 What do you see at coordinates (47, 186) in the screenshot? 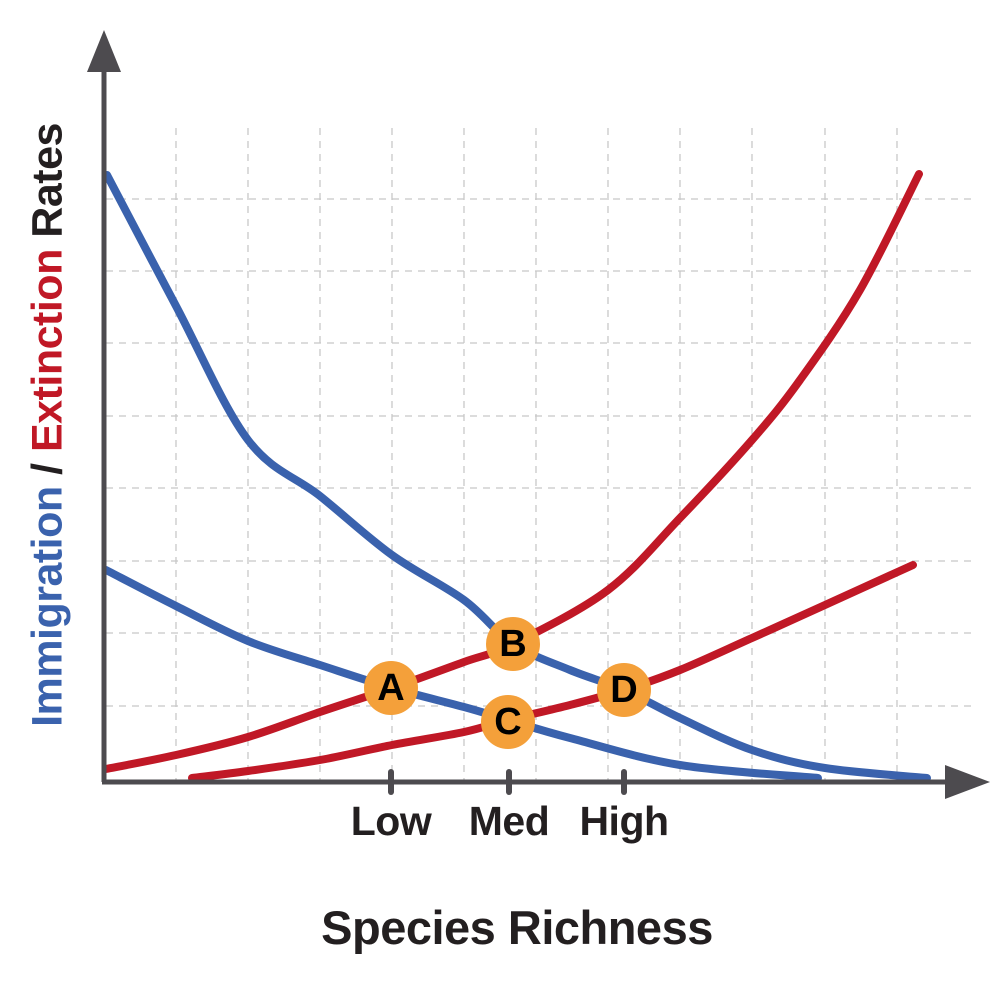
I see `y-label-rates: Rates` at bounding box center [47, 186].